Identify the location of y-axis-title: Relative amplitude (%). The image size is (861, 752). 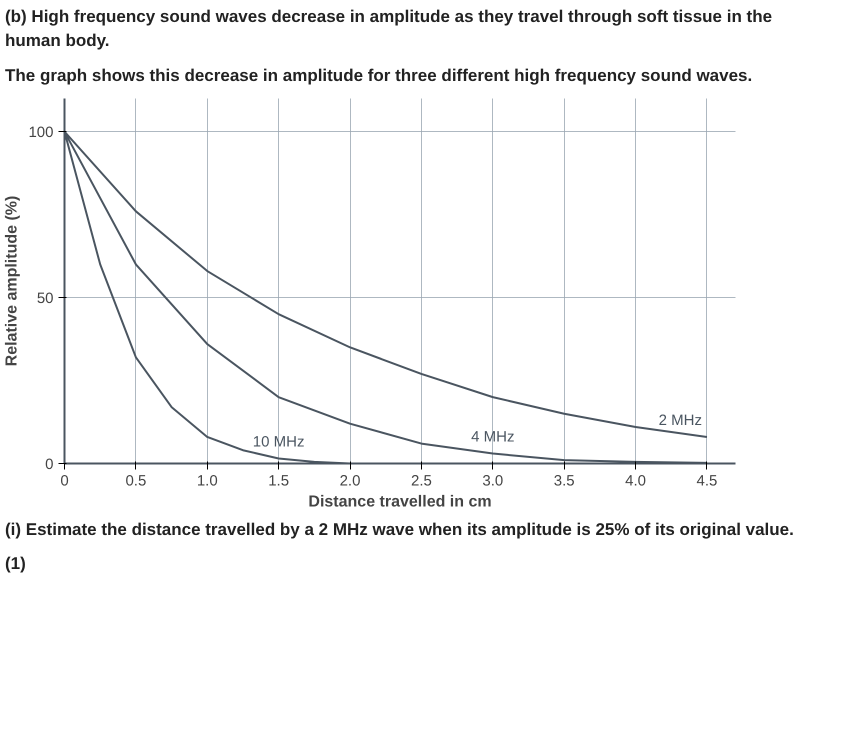
(11, 280).